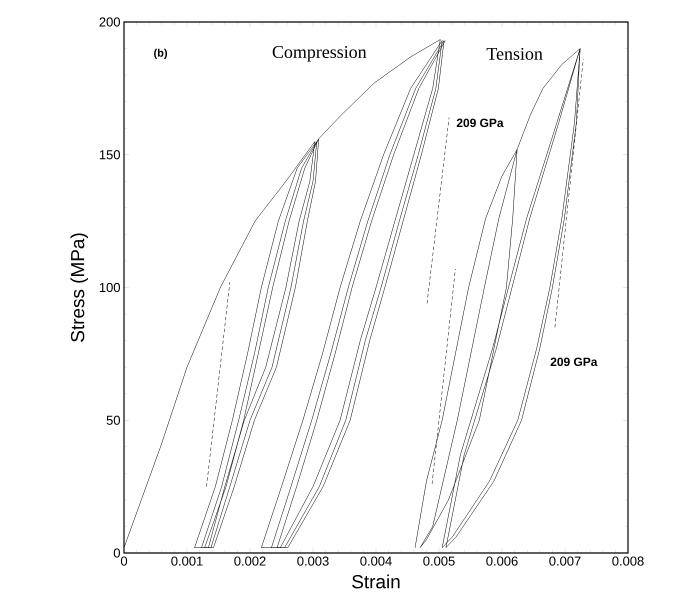 The height and width of the screenshot is (616, 689). What do you see at coordinates (187, 561) in the screenshot?
I see `x-tick-label: 0.001` at bounding box center [187, 561].